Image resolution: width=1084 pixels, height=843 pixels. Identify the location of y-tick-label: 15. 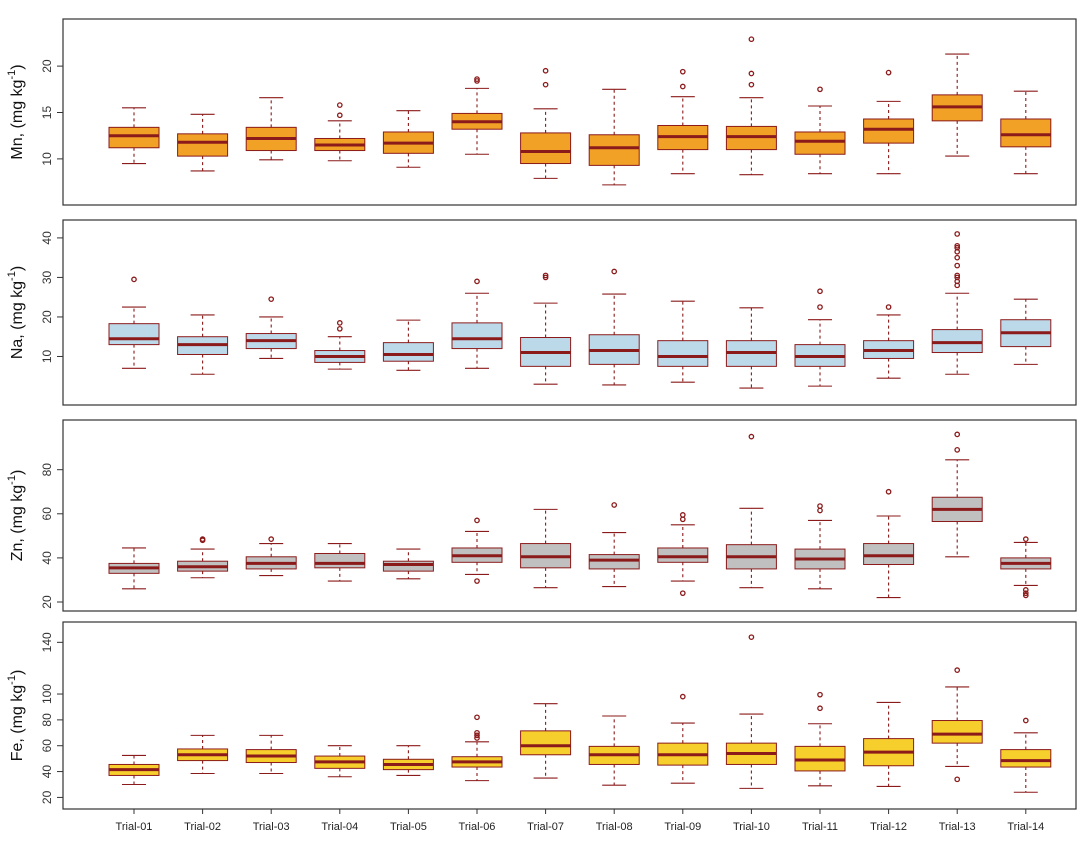
(47, 113).